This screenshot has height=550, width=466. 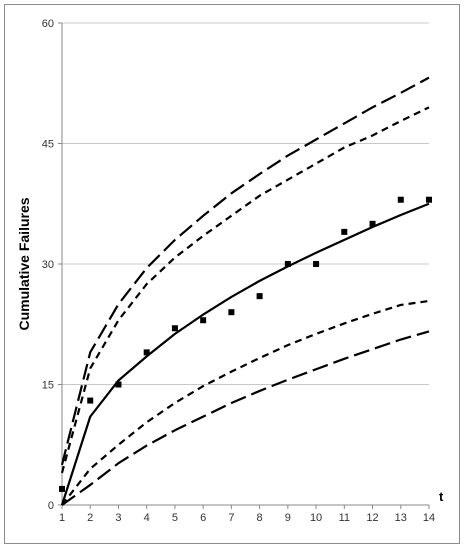 I want to click on point-t1, so click(x=62, y=488).